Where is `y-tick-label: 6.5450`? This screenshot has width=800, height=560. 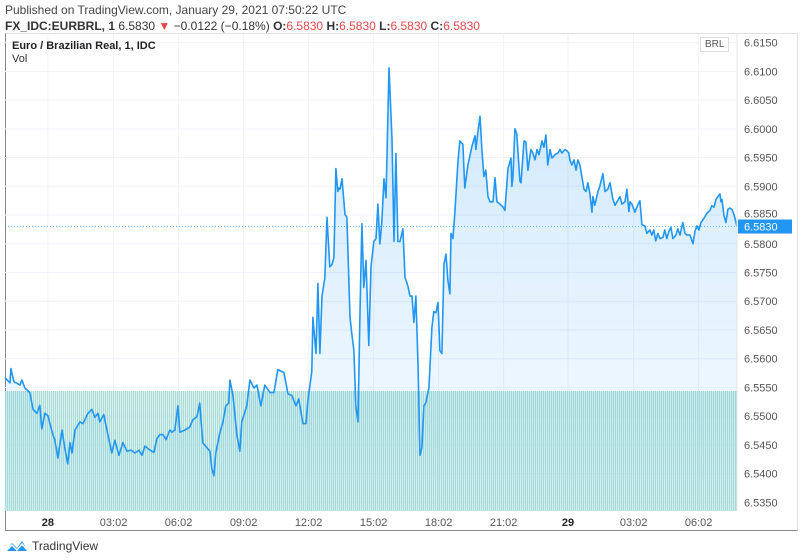
y-tick-label: 6.5450 is located at coordinates (761, 446).